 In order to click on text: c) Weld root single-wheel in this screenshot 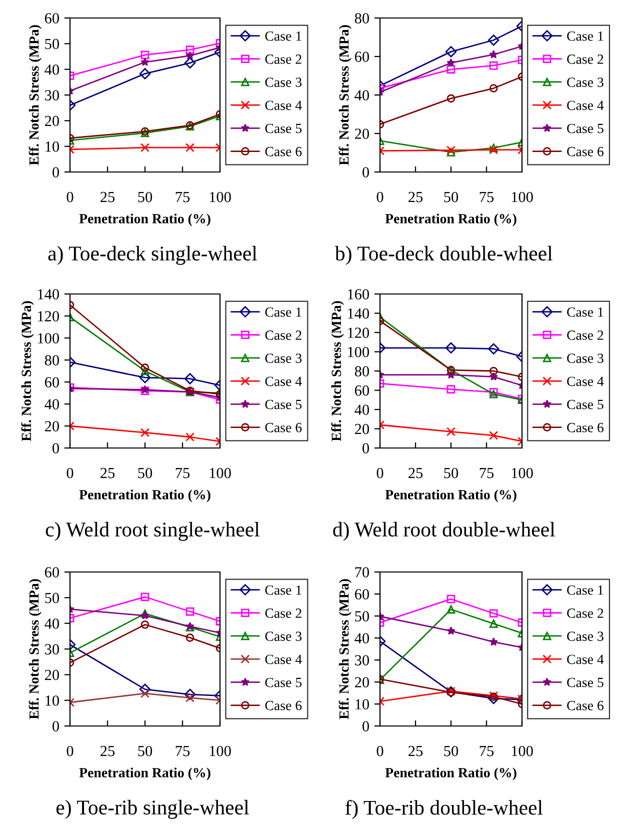, I will do `click(153, 531)`.